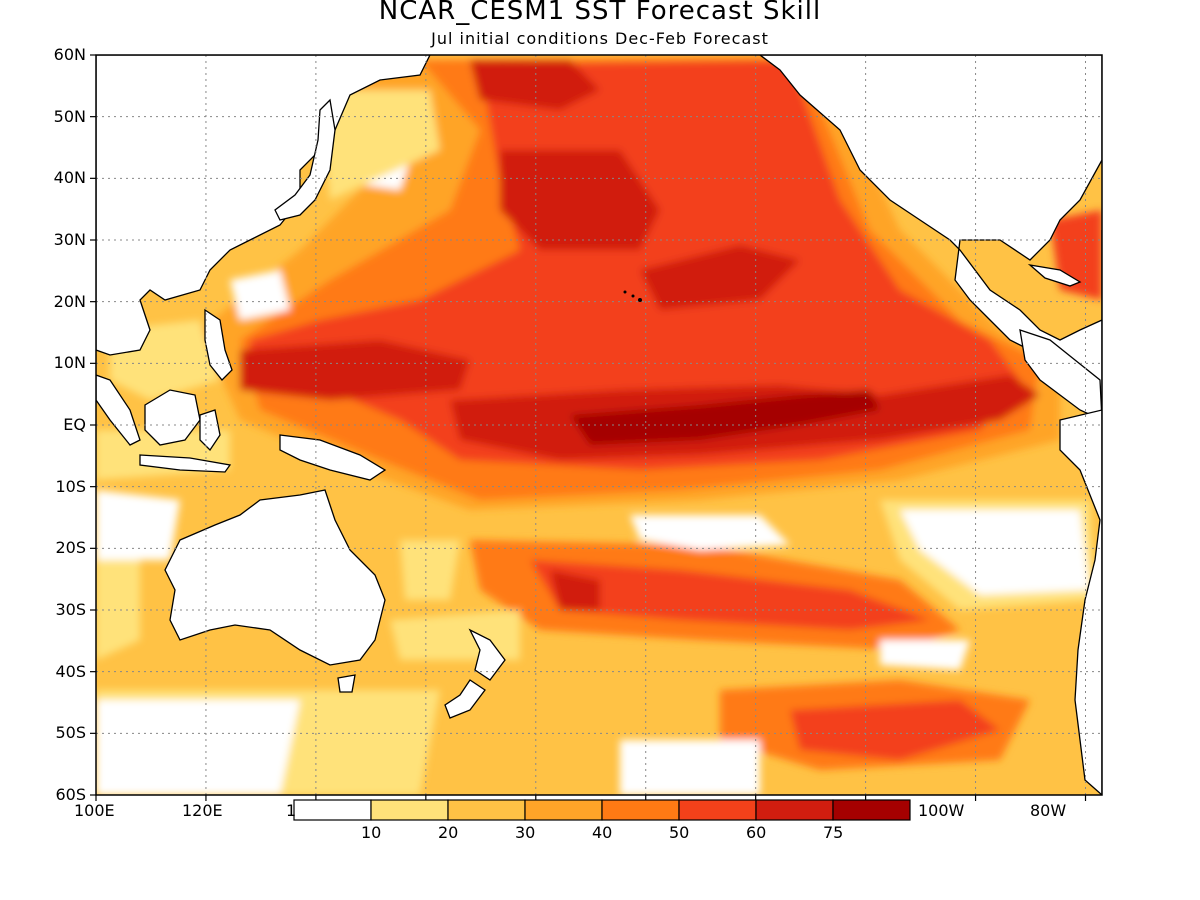 Image resolution: width=1200 pixels, height=900 pixels. Describe the element at coordinates (70, 671) in the screenshot. I see `lat-label: 40S` at that location.